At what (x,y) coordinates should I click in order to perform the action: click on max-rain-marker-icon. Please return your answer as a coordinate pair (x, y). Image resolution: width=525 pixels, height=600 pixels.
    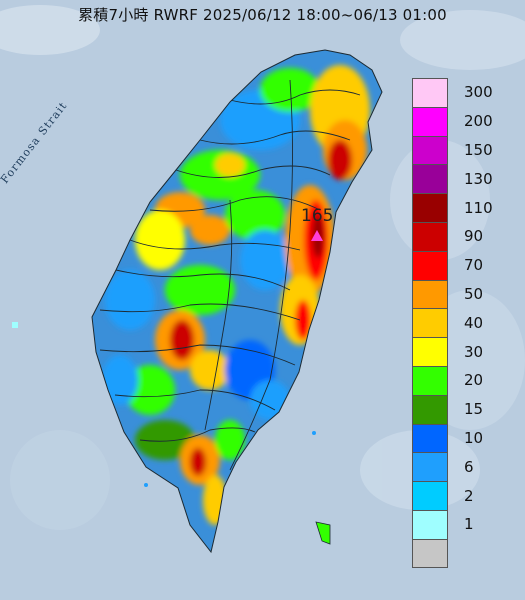
    Looking at the image, I should click on (317, 235).